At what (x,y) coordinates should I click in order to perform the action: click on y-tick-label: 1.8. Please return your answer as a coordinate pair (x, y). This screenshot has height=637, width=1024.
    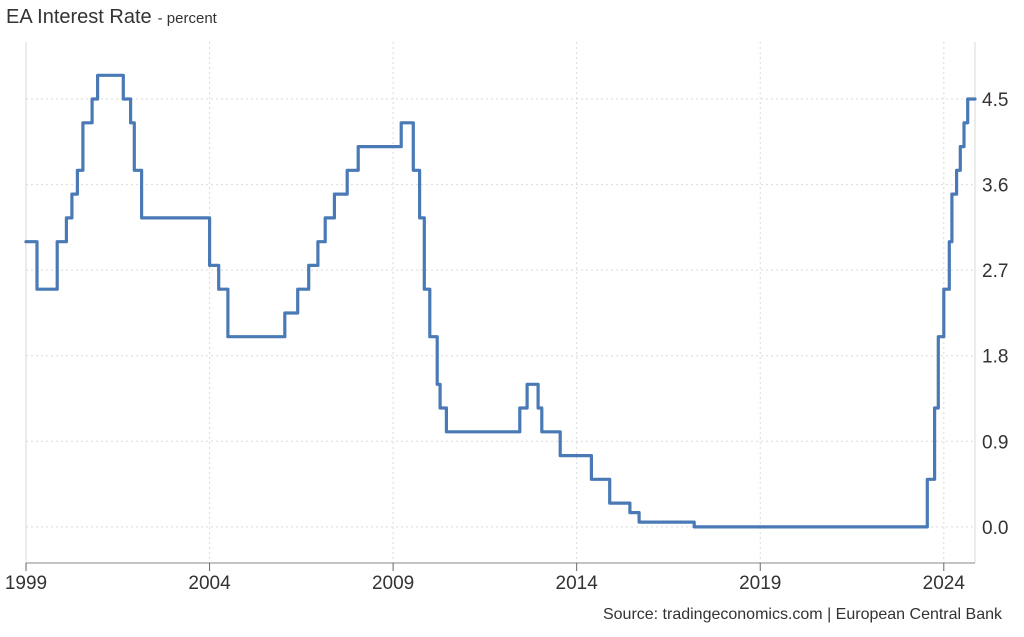
    Looking at the image, I should click on (995, 357).